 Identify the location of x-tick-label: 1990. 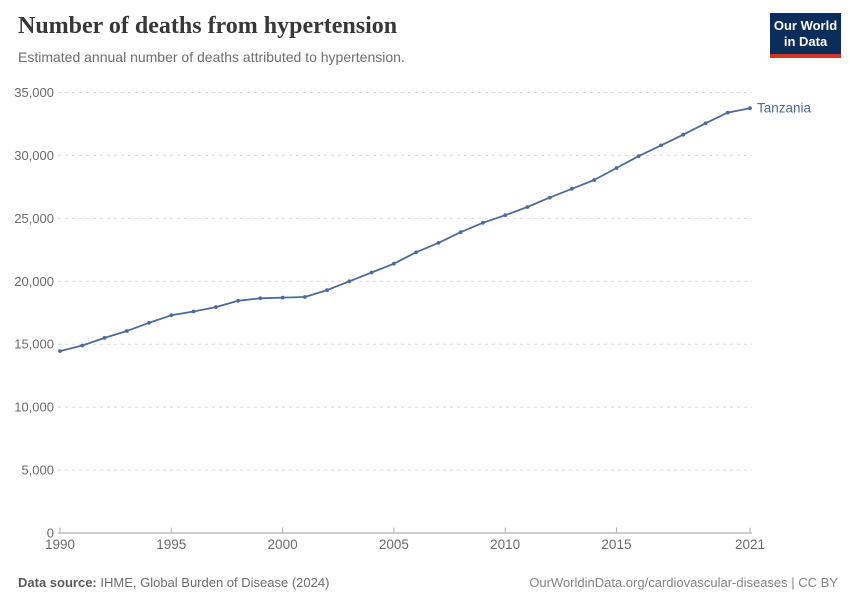
(60, 544).